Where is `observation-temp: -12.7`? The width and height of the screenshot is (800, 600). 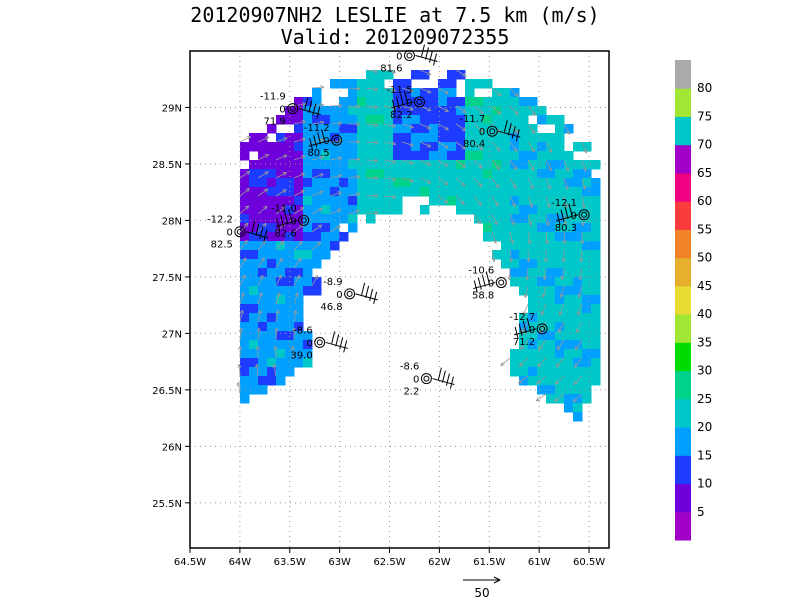
observation-temp: -12.7 is located at coordinates (522, 317).